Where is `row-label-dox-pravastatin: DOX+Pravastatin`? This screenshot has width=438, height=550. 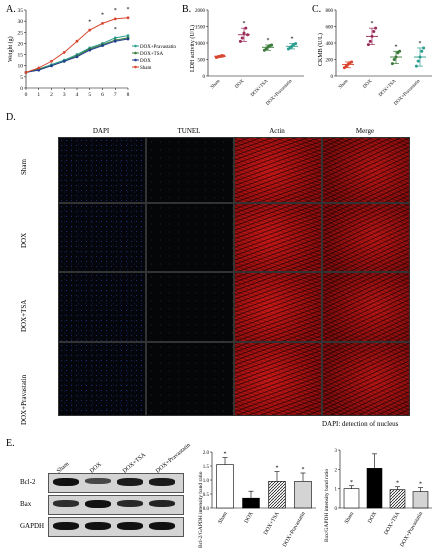
row-label-dox-pravastatin: DOX+Pravastatin is located at coordinates (24, 399).